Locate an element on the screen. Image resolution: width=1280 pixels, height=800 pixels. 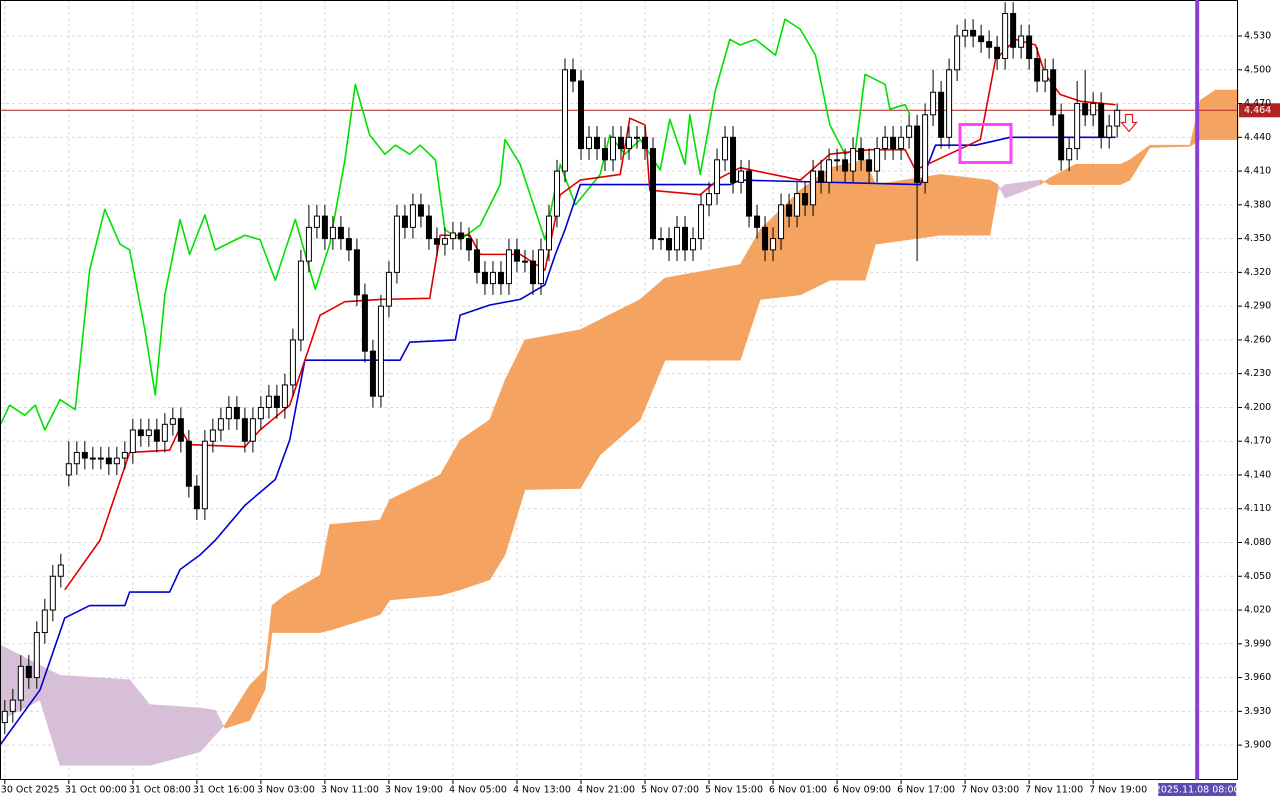
x-tick-label: 4 Nov 05:00 is located at coordinates (478, 790).